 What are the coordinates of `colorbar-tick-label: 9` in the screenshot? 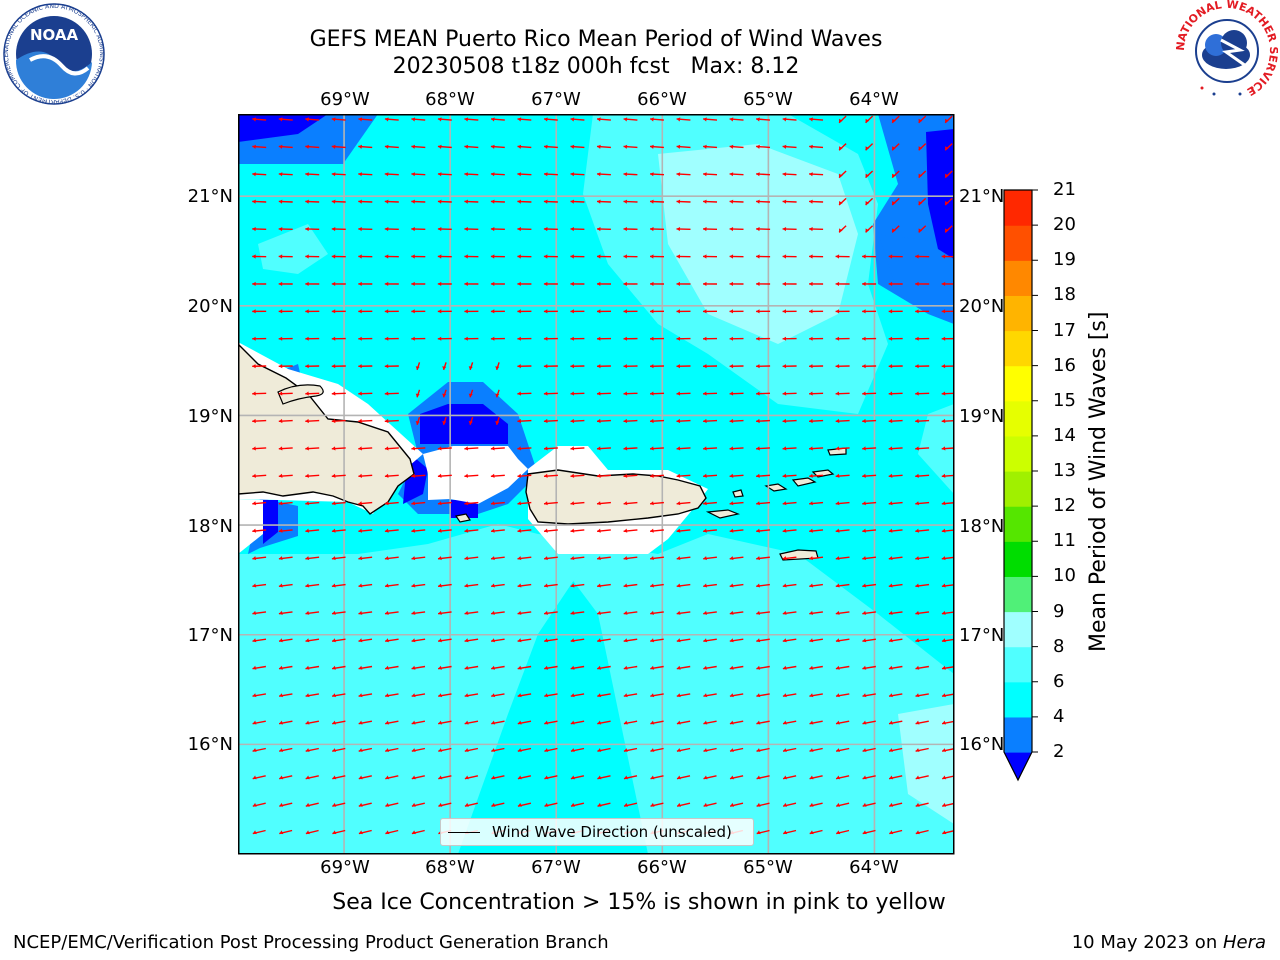 It's located at (1059, 611).